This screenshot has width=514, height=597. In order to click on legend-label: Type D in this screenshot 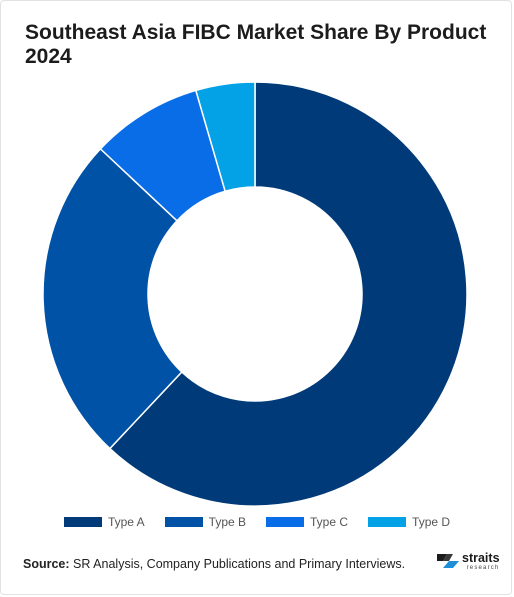, I will do `click(431, 522)`.